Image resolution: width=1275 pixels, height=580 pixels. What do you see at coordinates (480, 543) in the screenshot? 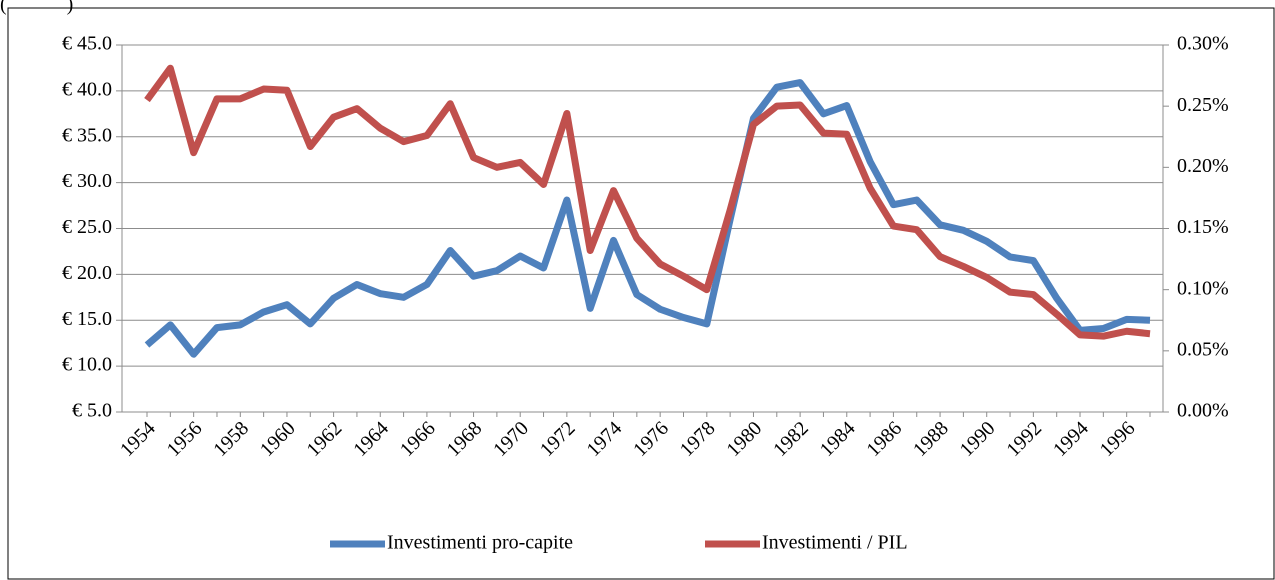
I see `legend-label: Investimenti pro-capite` at bounding box center [480, 543].